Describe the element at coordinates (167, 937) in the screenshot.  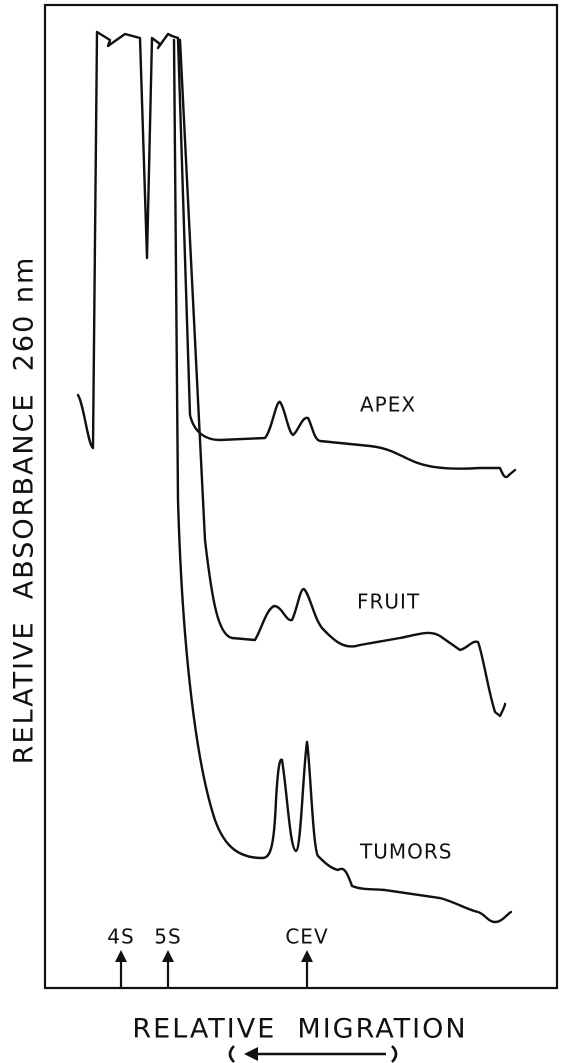
I see `marker-label: 5S` at that location.